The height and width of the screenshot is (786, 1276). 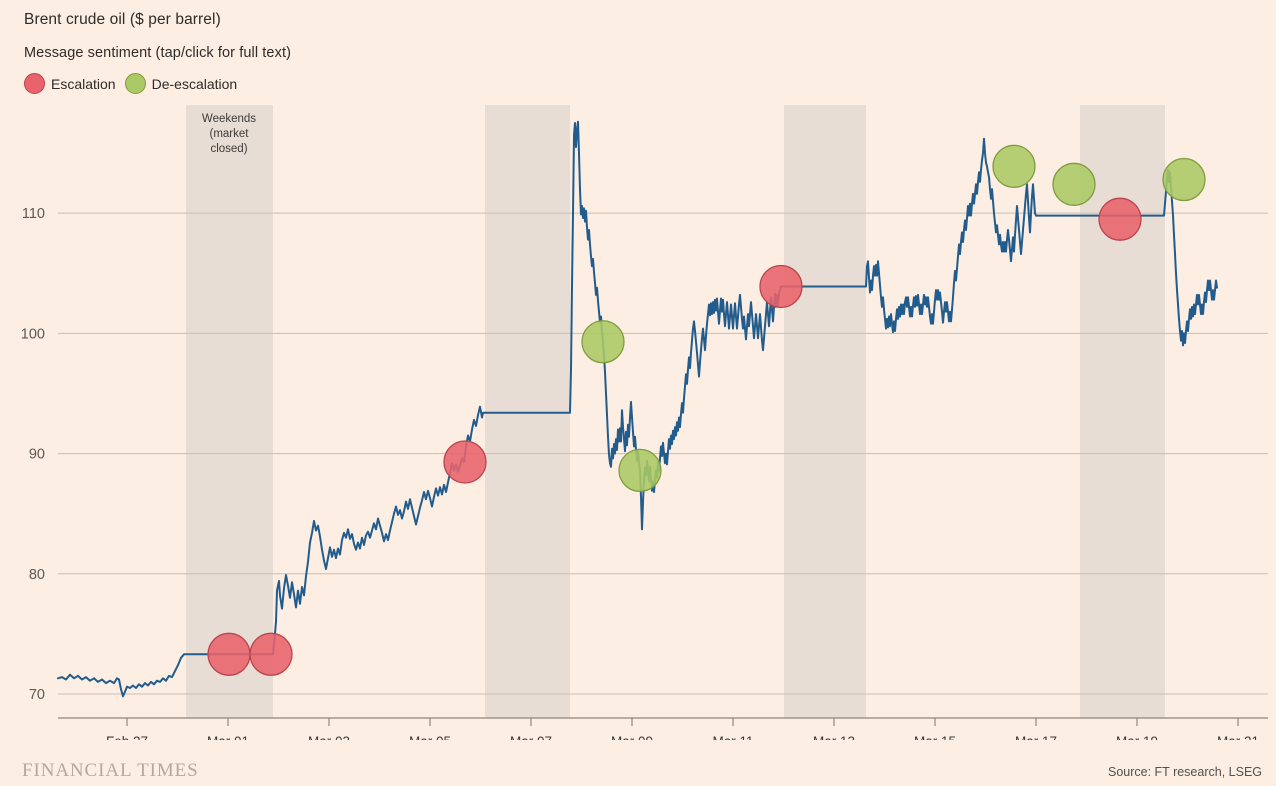 I want to click on y-tick-label: 80, so click(x=37, y=575).